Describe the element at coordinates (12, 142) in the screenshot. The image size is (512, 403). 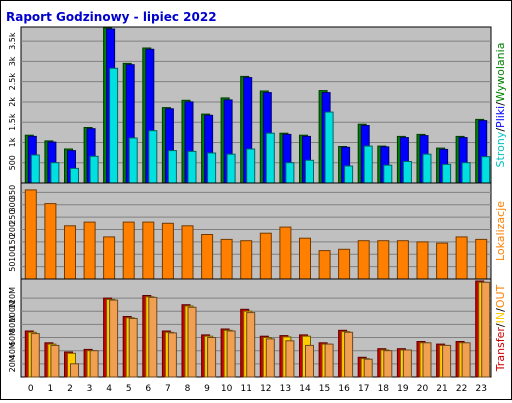
I see `y-tick-label: 1k` at that location.